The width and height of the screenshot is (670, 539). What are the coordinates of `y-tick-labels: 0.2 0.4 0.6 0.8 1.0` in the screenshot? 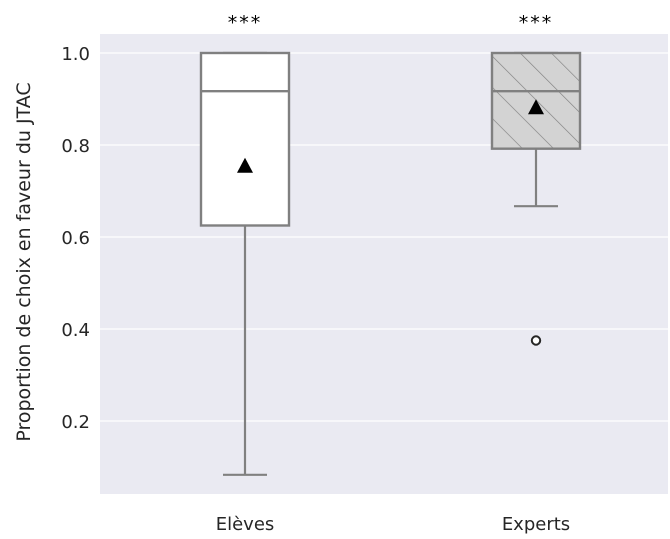 It's located at (75, 238).